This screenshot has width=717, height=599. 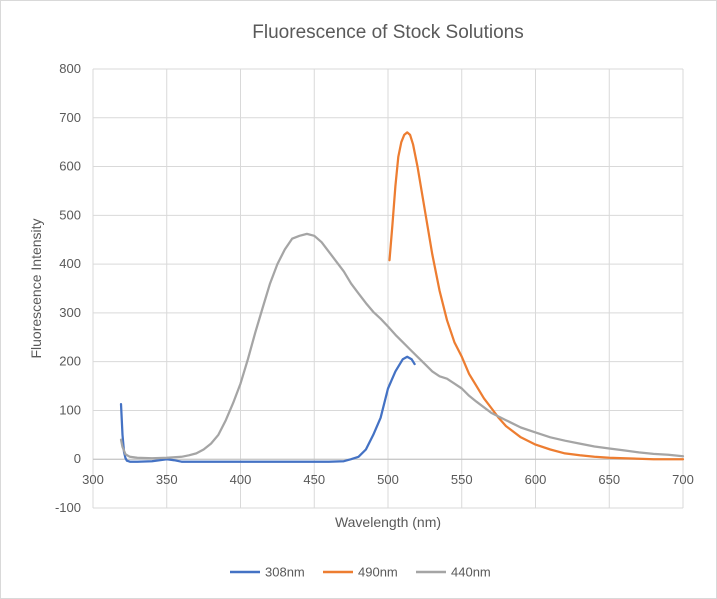 What do you see at coordinates (388, 479) in the screenshot?
I see `x-tick-label-500: 500` at bounding box center [388, 479].